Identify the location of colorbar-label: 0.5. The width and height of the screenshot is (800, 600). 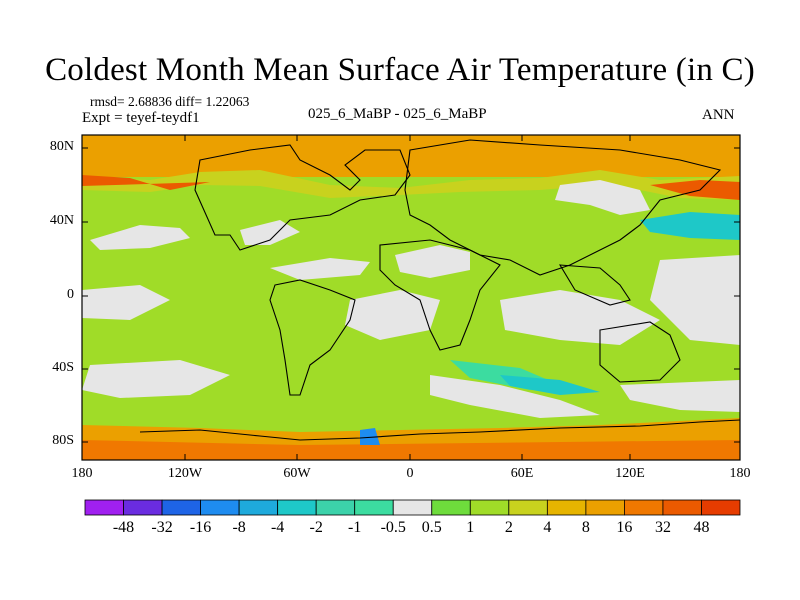
(431, 527).